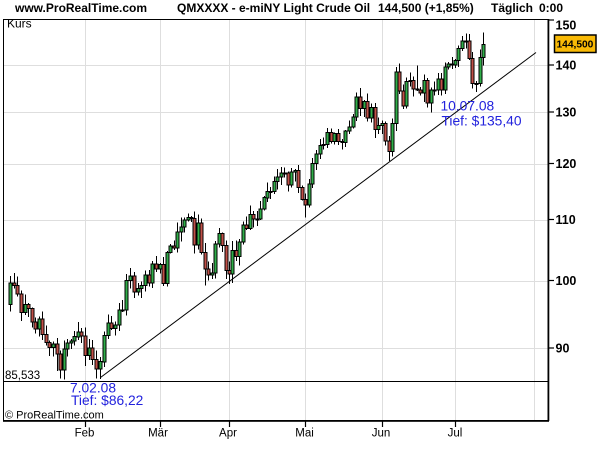  What do you see at coordinates (468, 106) in the screenshot?
I see `svg-text: 10.07.08` at bounding box center [468, 106].